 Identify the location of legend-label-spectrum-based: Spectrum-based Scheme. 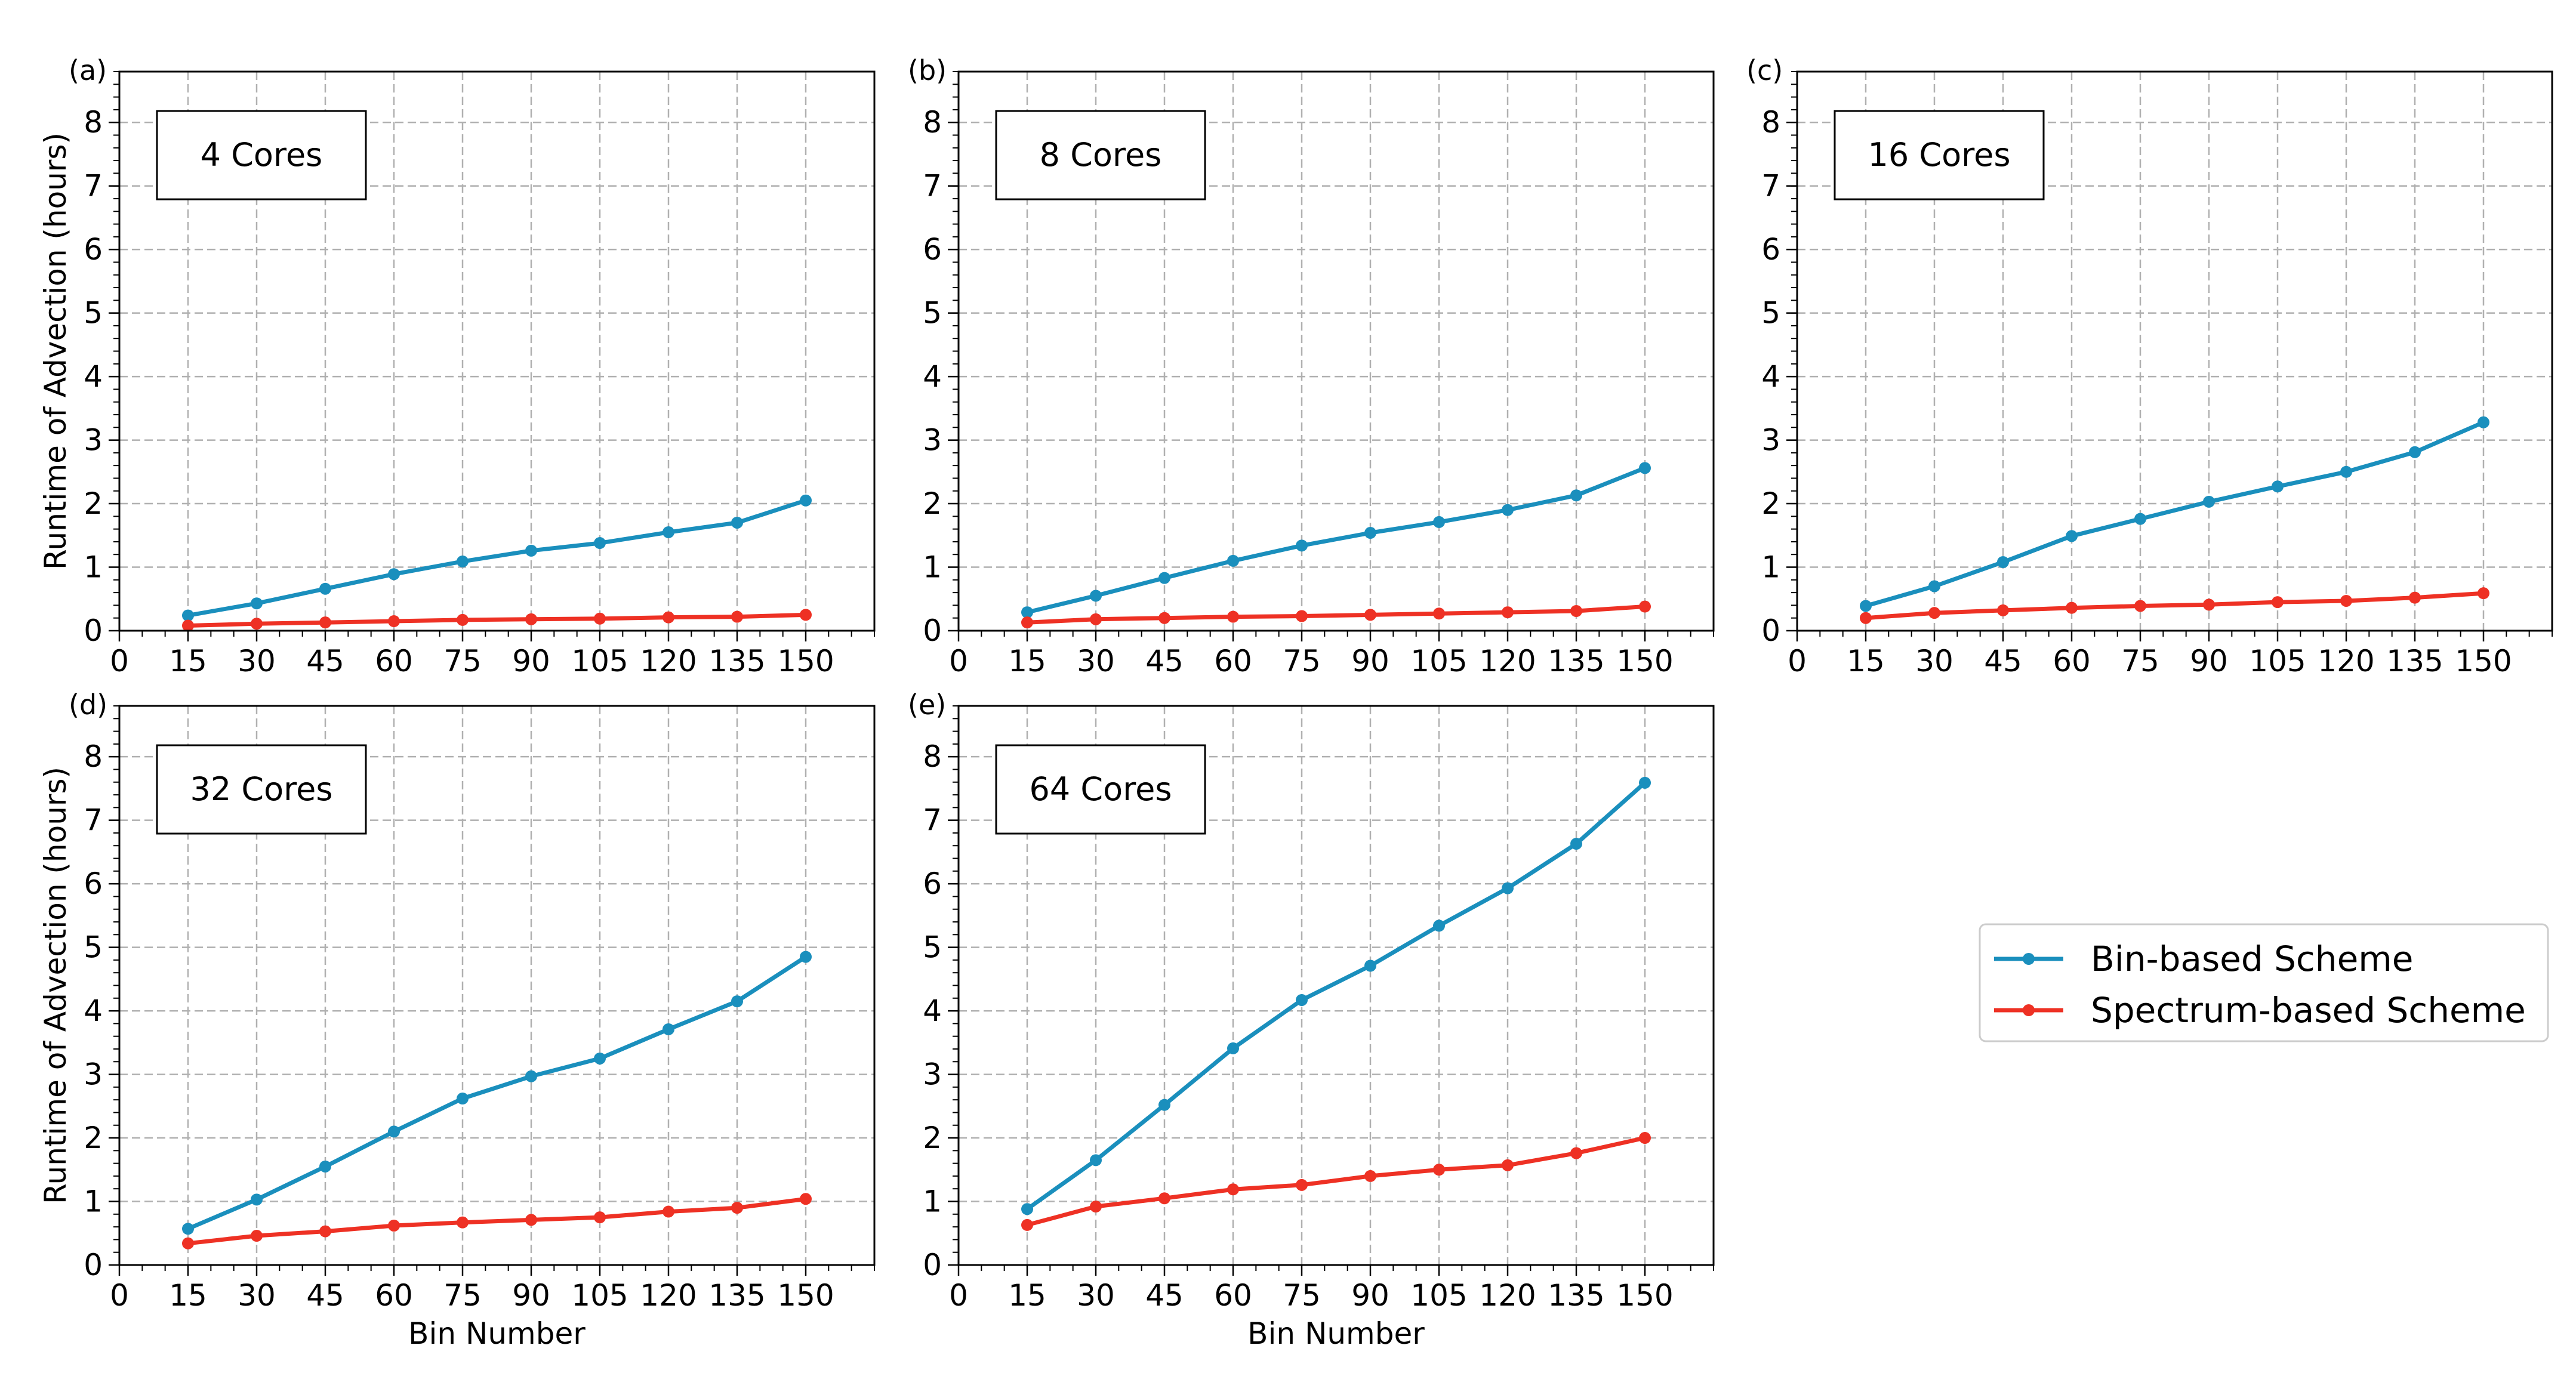
(2308, 1010).